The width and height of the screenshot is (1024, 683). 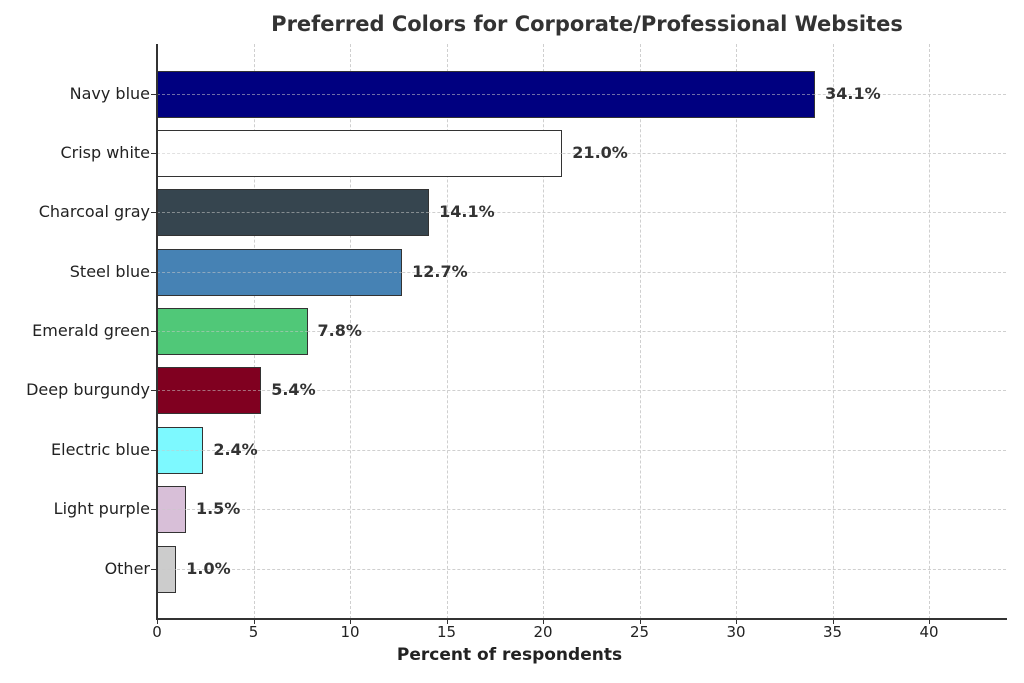 What do you see at coordinates (600, 152) in the screenshot?
I see `bar-value-label: 21.0%` at bounding box center [600, 152].